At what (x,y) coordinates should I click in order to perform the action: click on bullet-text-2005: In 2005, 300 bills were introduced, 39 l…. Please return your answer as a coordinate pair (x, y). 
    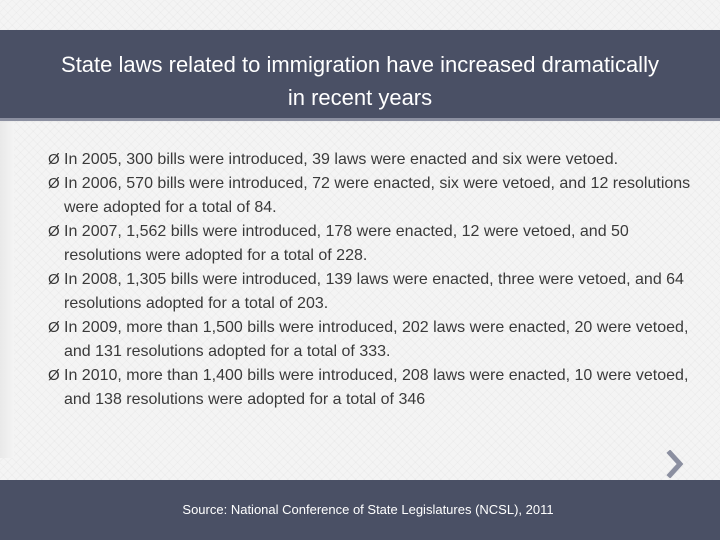
    Looking at the image, I should click on (341, 159).